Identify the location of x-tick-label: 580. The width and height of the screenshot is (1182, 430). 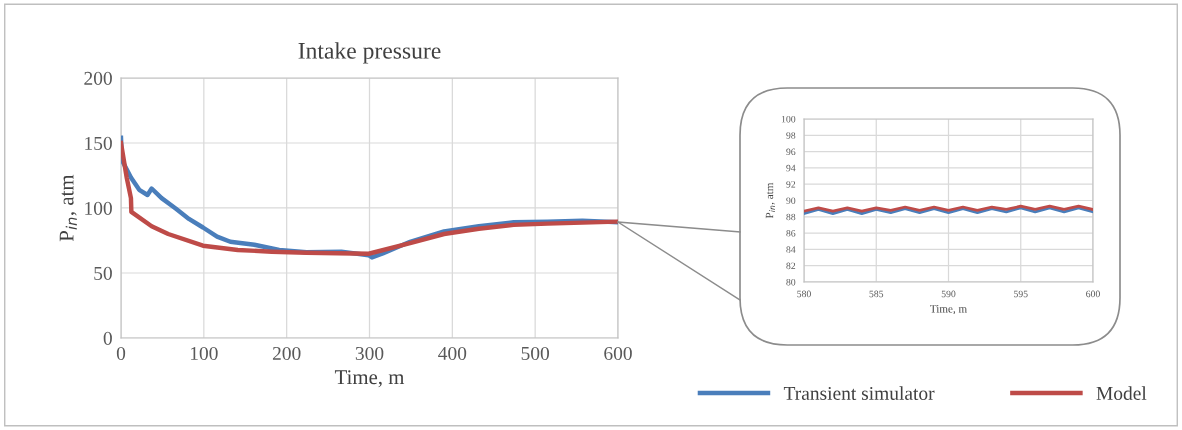
(804, 294).